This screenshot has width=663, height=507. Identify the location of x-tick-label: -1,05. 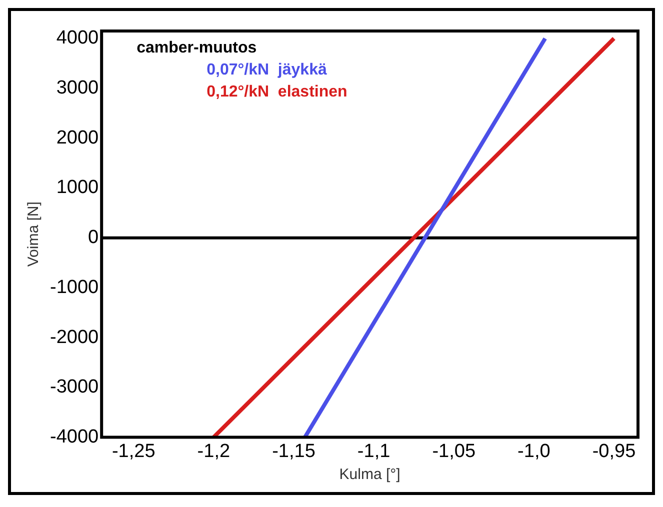
(454, 451).